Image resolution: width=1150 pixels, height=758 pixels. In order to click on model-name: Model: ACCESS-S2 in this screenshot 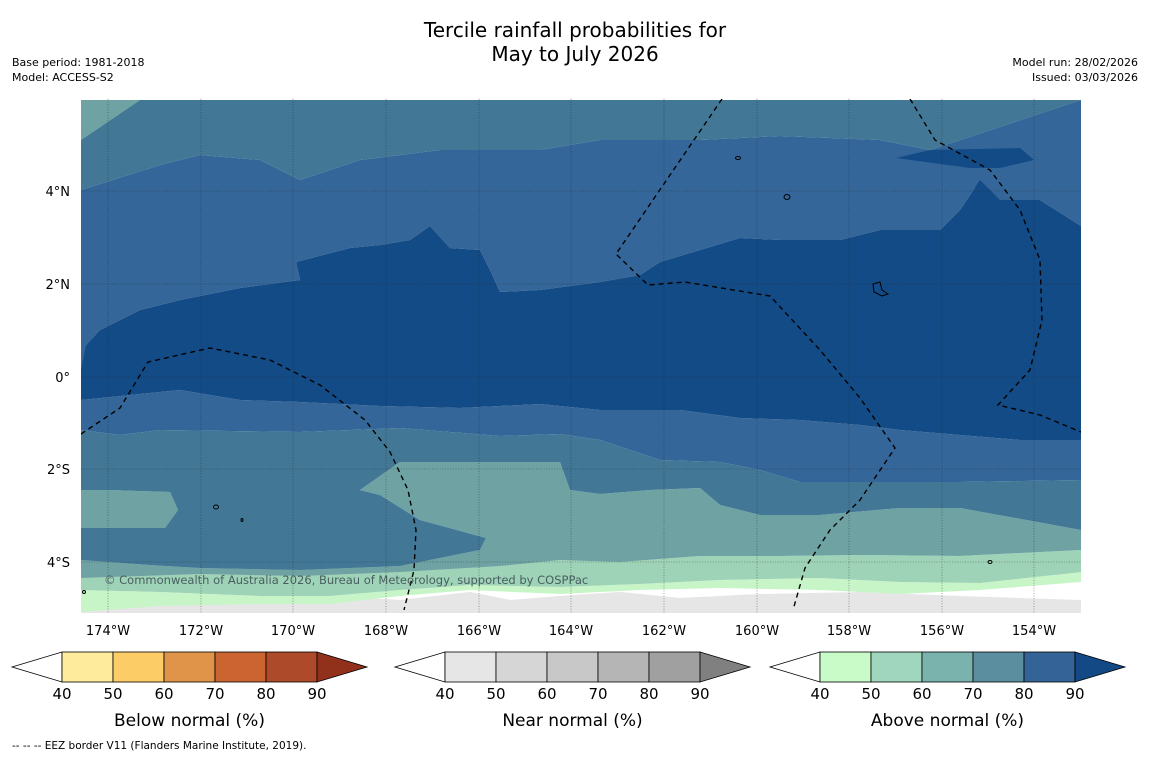, I will do `click(63, 77)`.